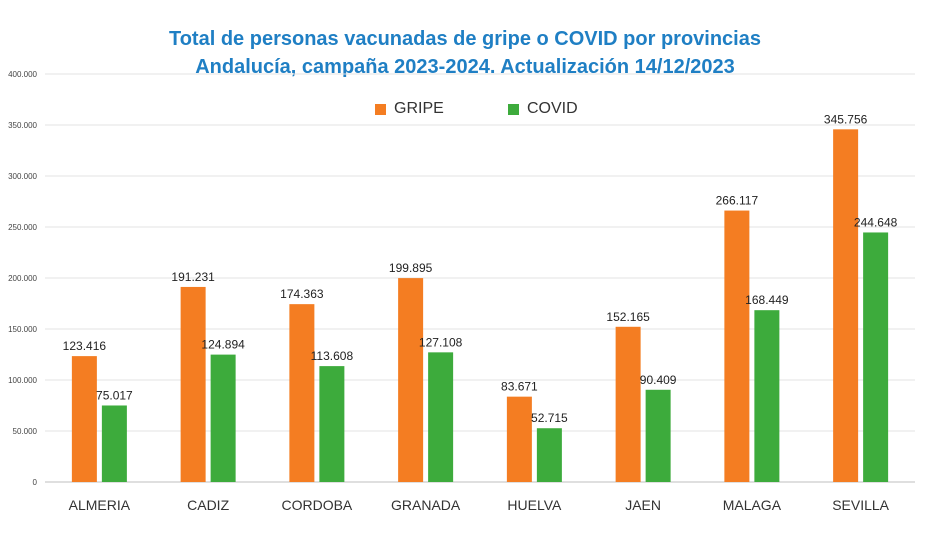  Describe the element at coordinates (752, 505) in the screenshot. I see `x-tick-label: MALAGA` at that location.